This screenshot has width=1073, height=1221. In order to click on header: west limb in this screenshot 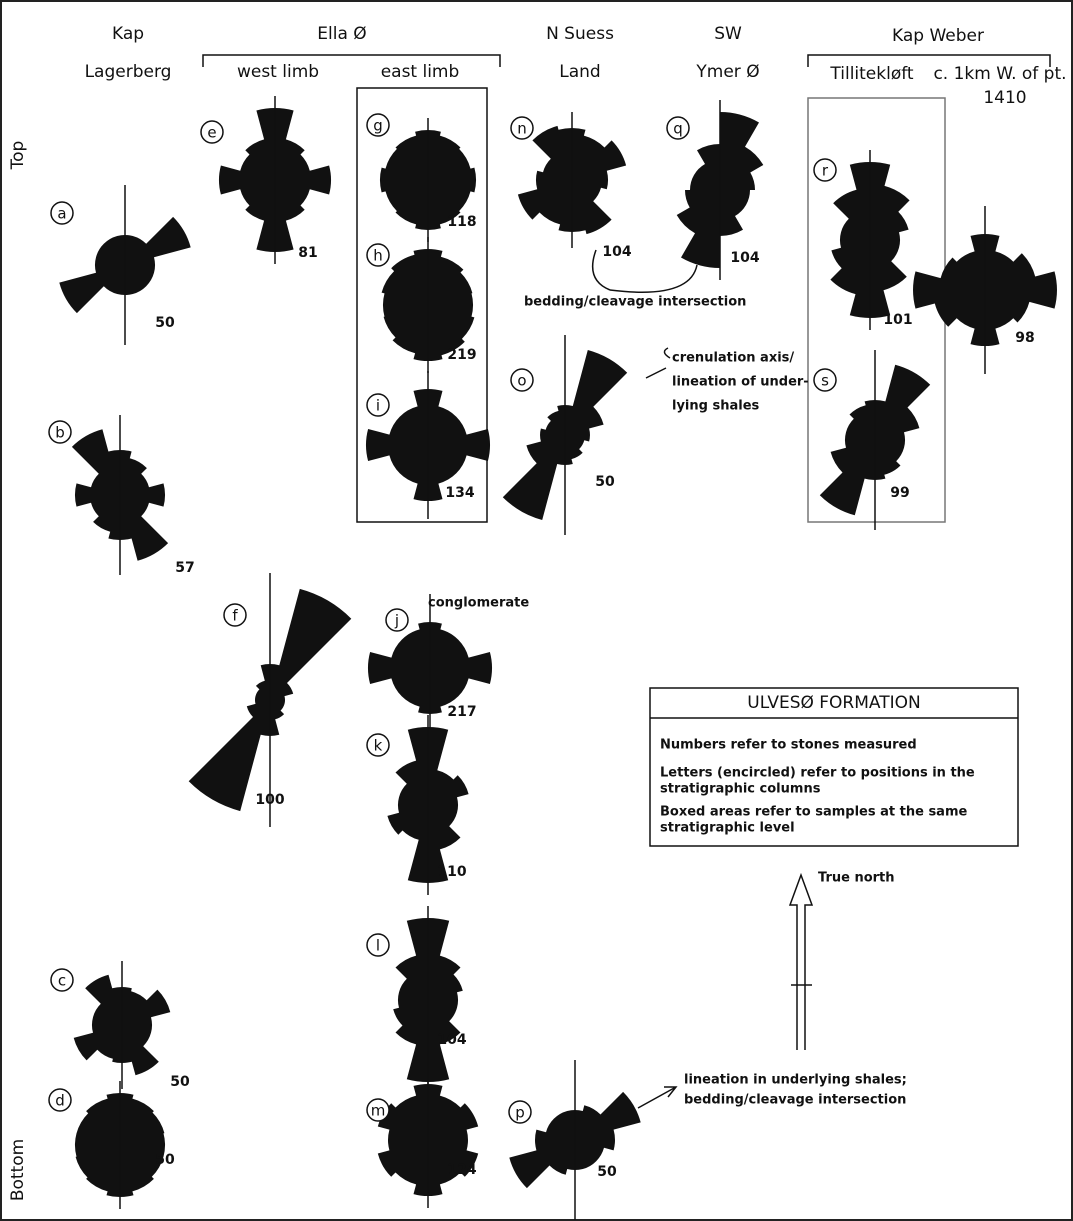, I will do `click(278, 72)`.